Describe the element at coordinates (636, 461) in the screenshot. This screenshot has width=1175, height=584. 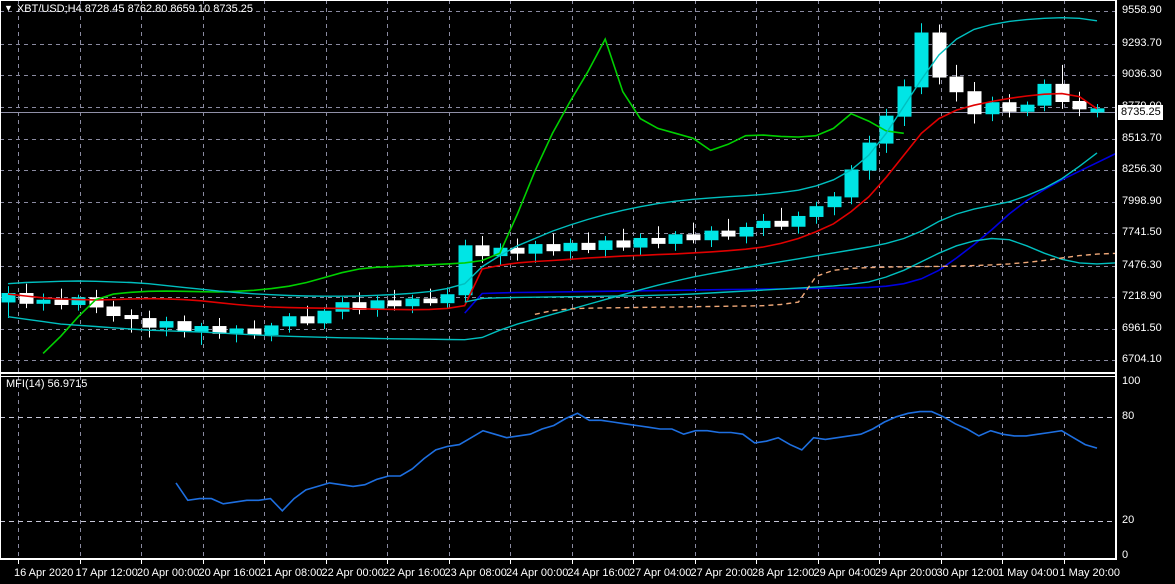
I see `mfi-line` at that location.